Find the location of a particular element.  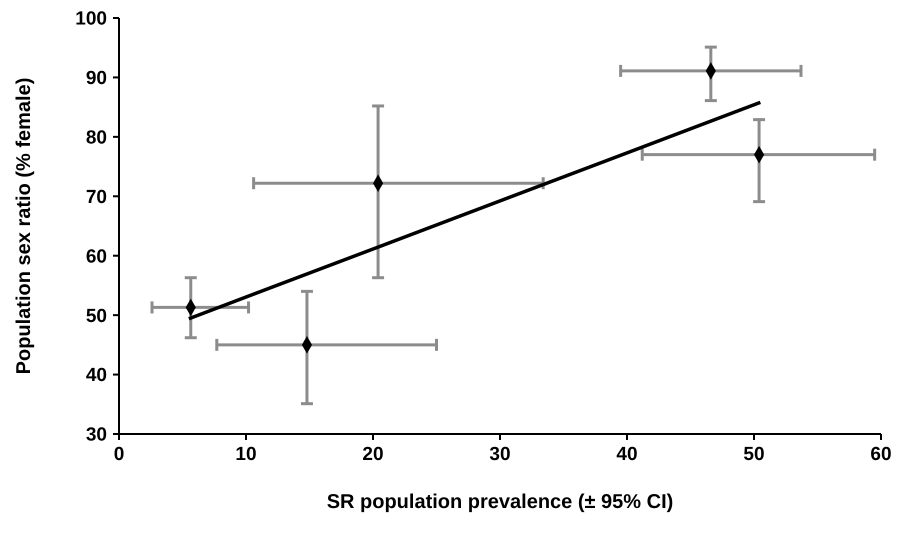

x-tick-label: 30 is located at coordinates (500, 454).